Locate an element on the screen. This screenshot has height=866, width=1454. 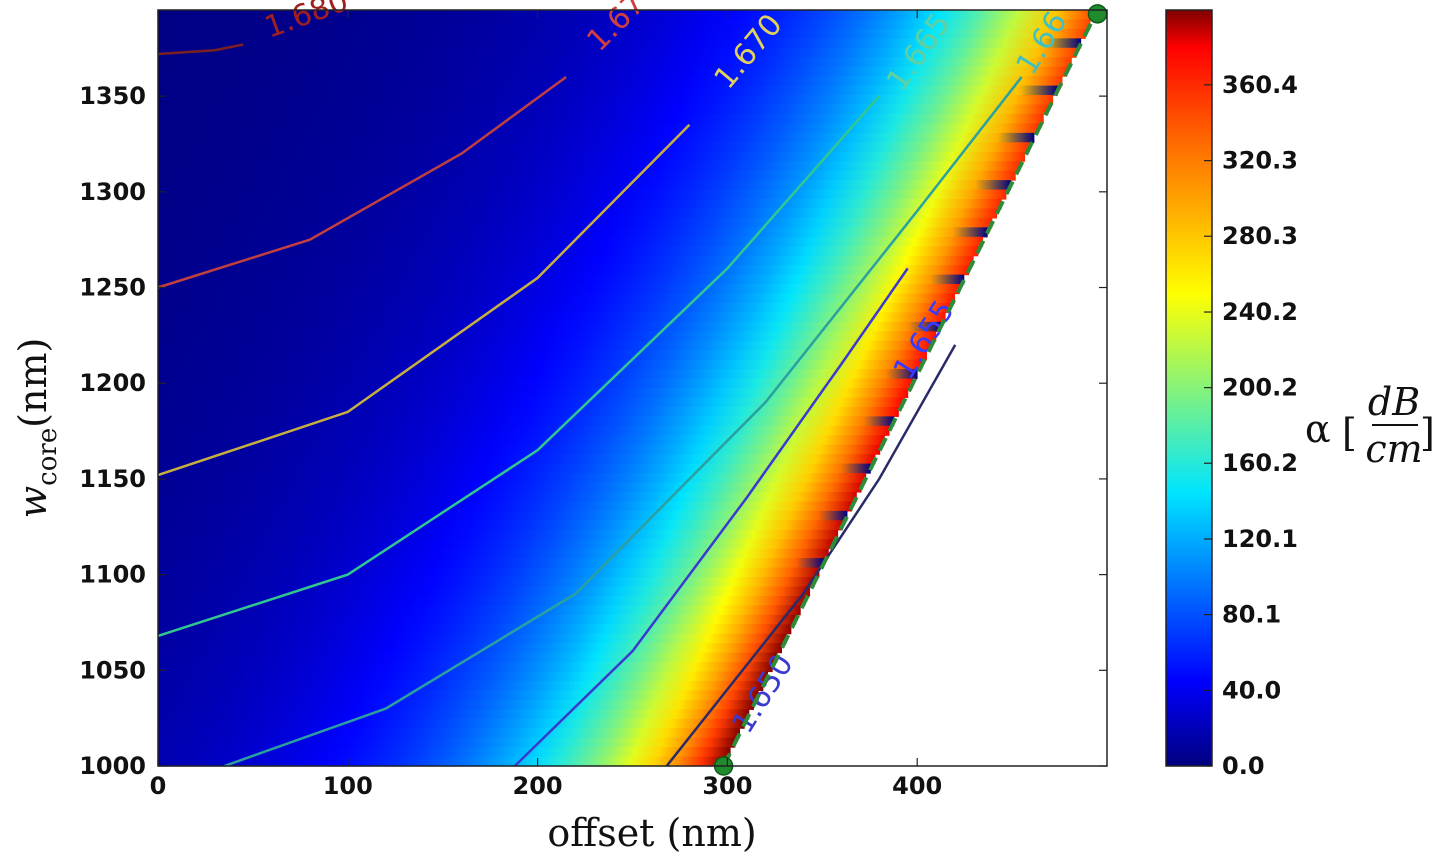
x-axis-label: offset (nm) is located at coordinates (651, 833).